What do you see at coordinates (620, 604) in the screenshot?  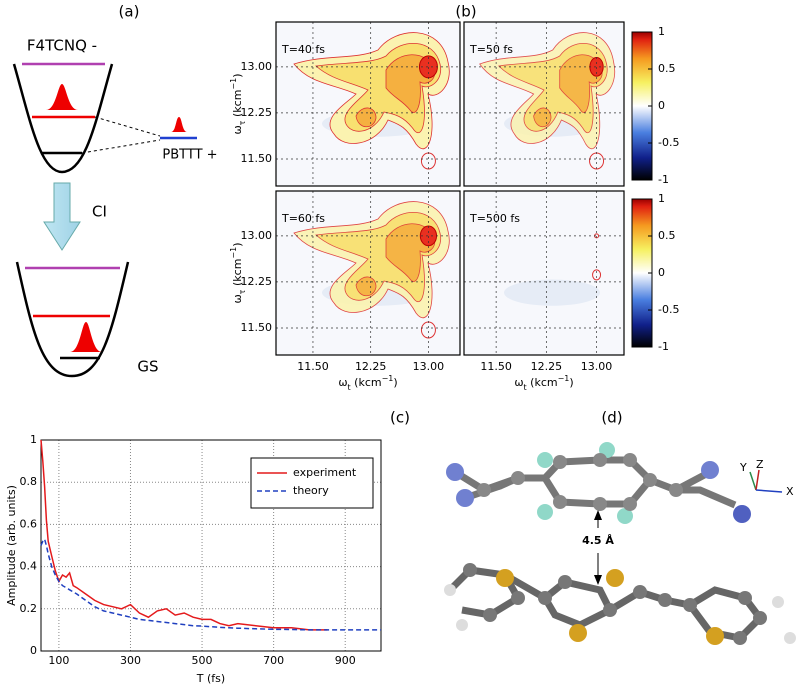 I see `atoms-bottom` at bounding box center [620, 604].